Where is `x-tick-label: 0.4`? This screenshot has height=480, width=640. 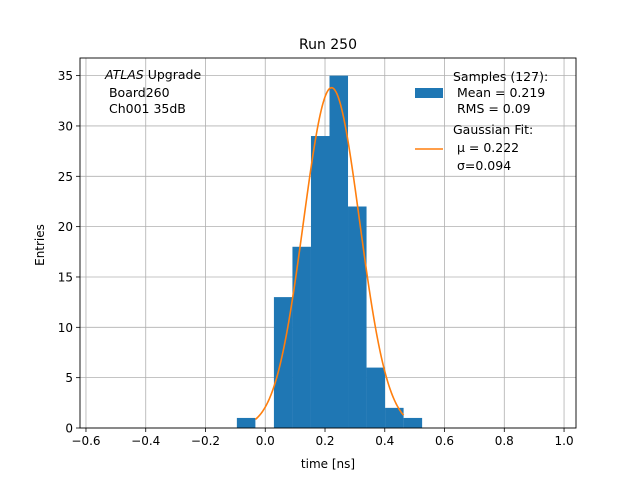 x-tick-label: 0.4 is located at coordinates (384, 441).